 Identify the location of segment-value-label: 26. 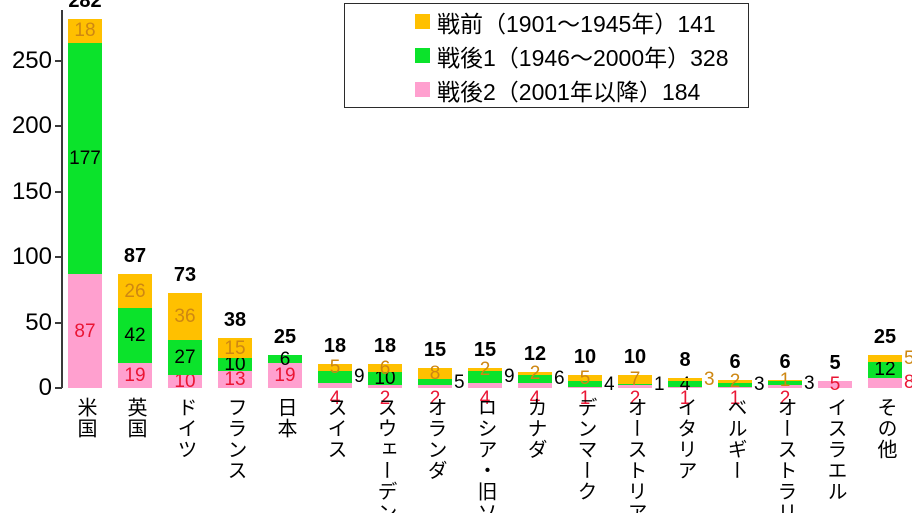
(135, 291).